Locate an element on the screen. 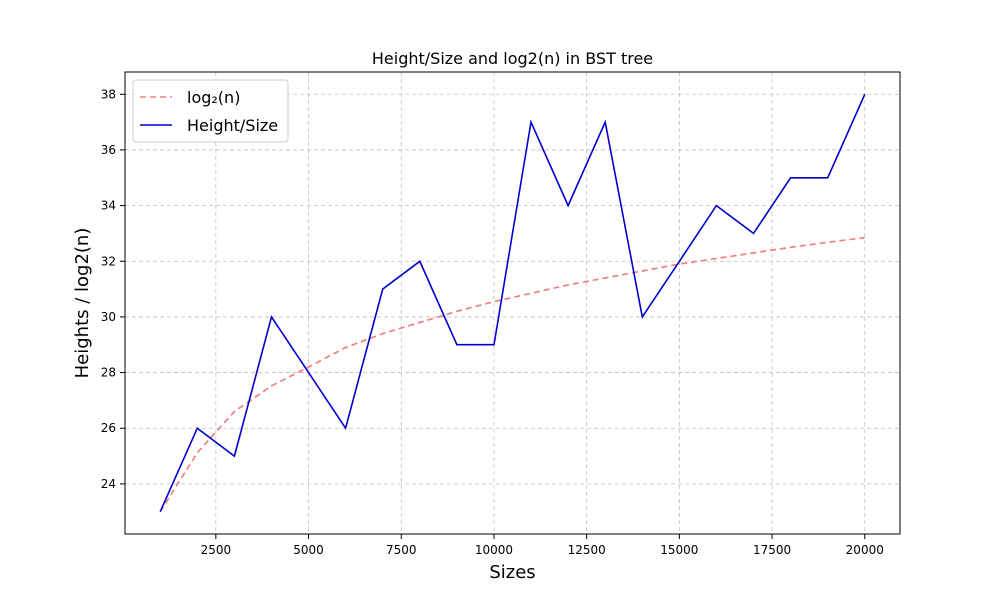  x-tick-label: 10000 is located at coordinates (494, 550).